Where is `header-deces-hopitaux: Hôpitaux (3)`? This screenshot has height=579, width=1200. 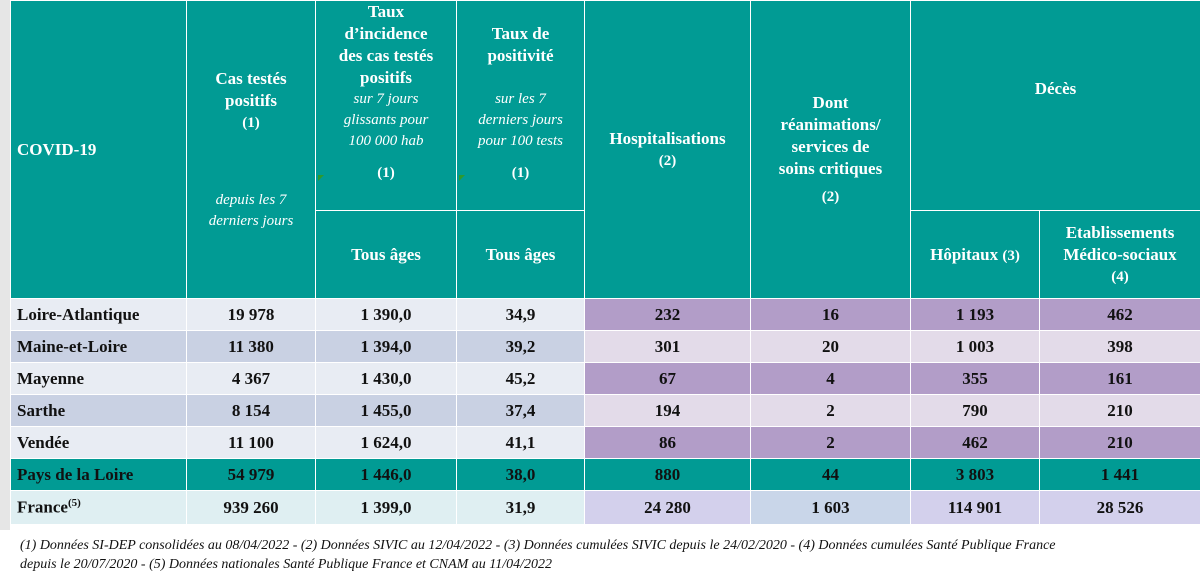 header-deces-hopitaux: Hôpitaux (3) is located at coordinates (975, 254).